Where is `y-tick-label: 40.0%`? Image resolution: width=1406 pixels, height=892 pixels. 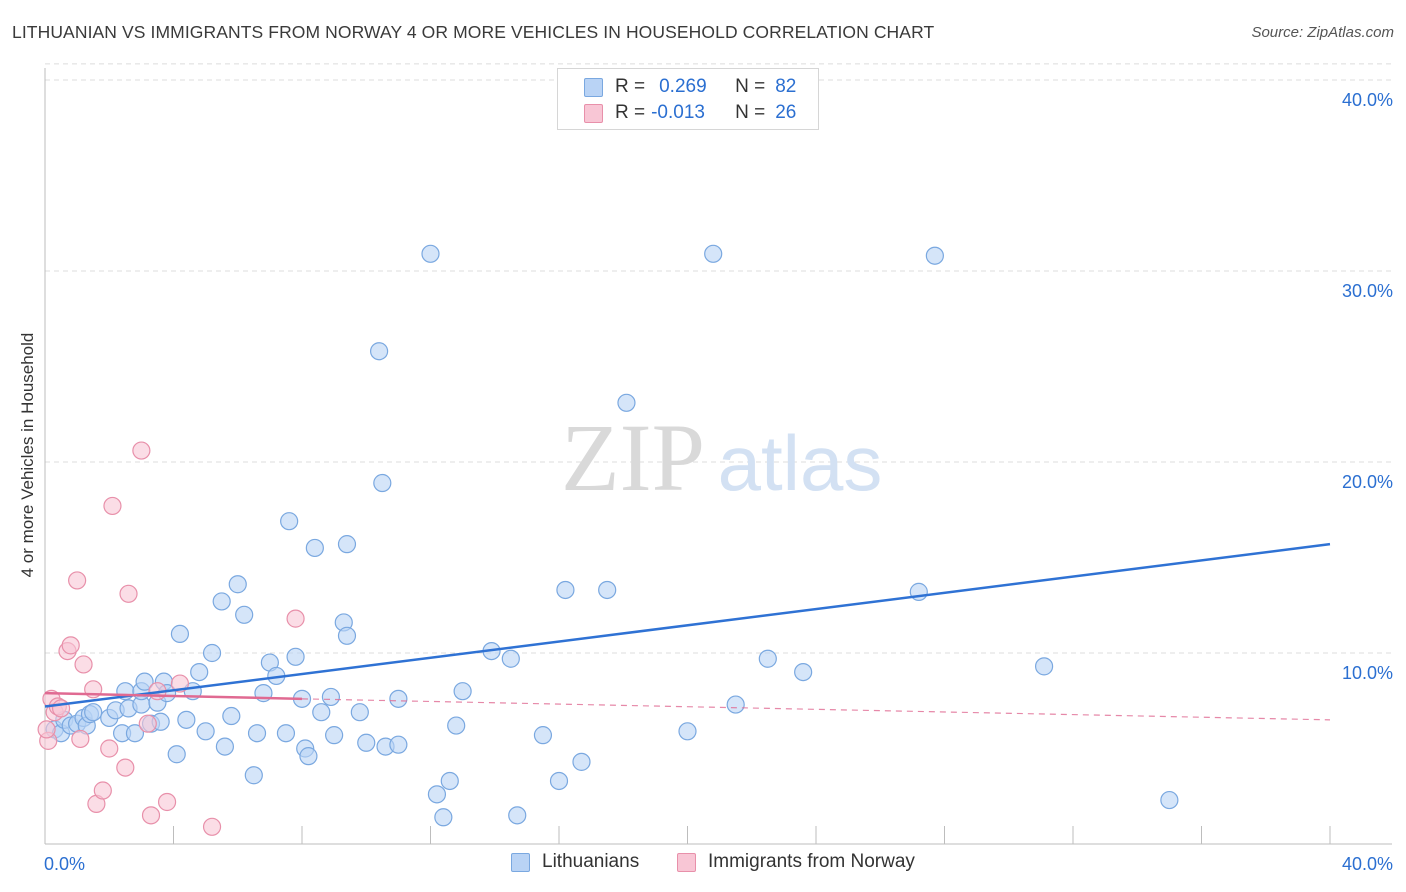
y-tick-label: 40.0% is located at coordinates (1367, 100).